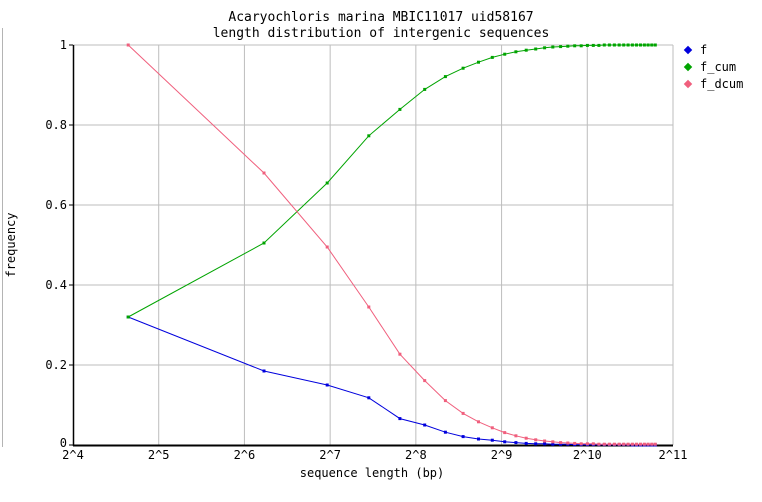  Describe the element at coordinates (587, 455) in the screenshot. I see `x-tick-label: 2^10` at that location.